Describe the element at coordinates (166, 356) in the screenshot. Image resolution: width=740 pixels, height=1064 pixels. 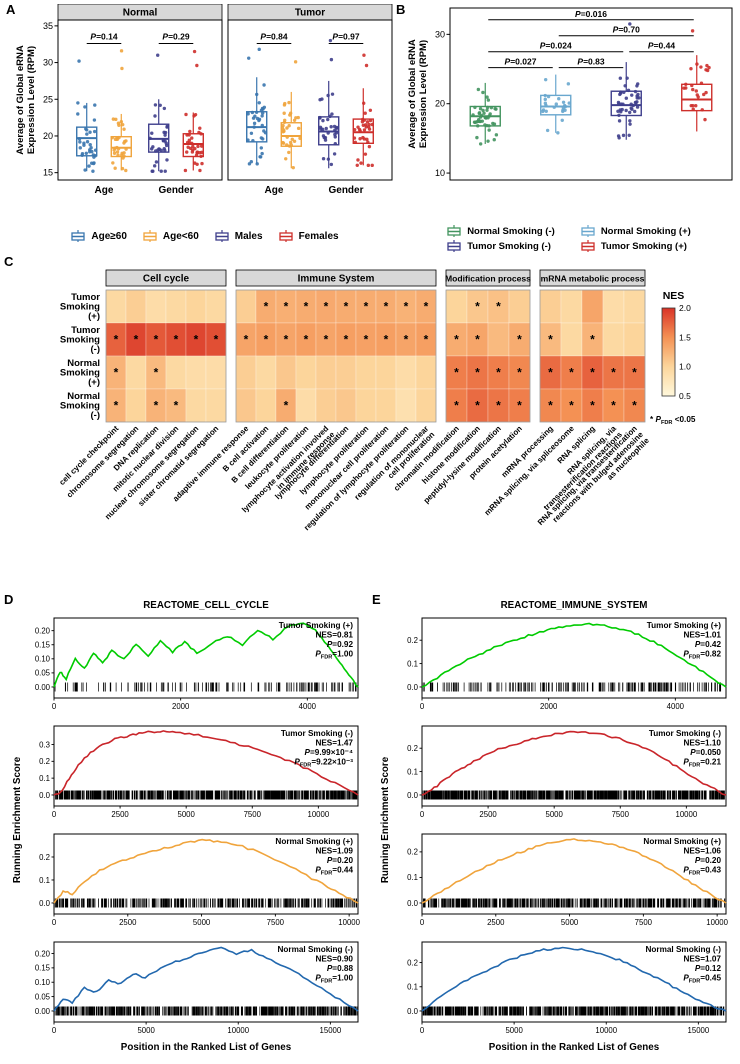
I see `heatmap-block-border` at that location.